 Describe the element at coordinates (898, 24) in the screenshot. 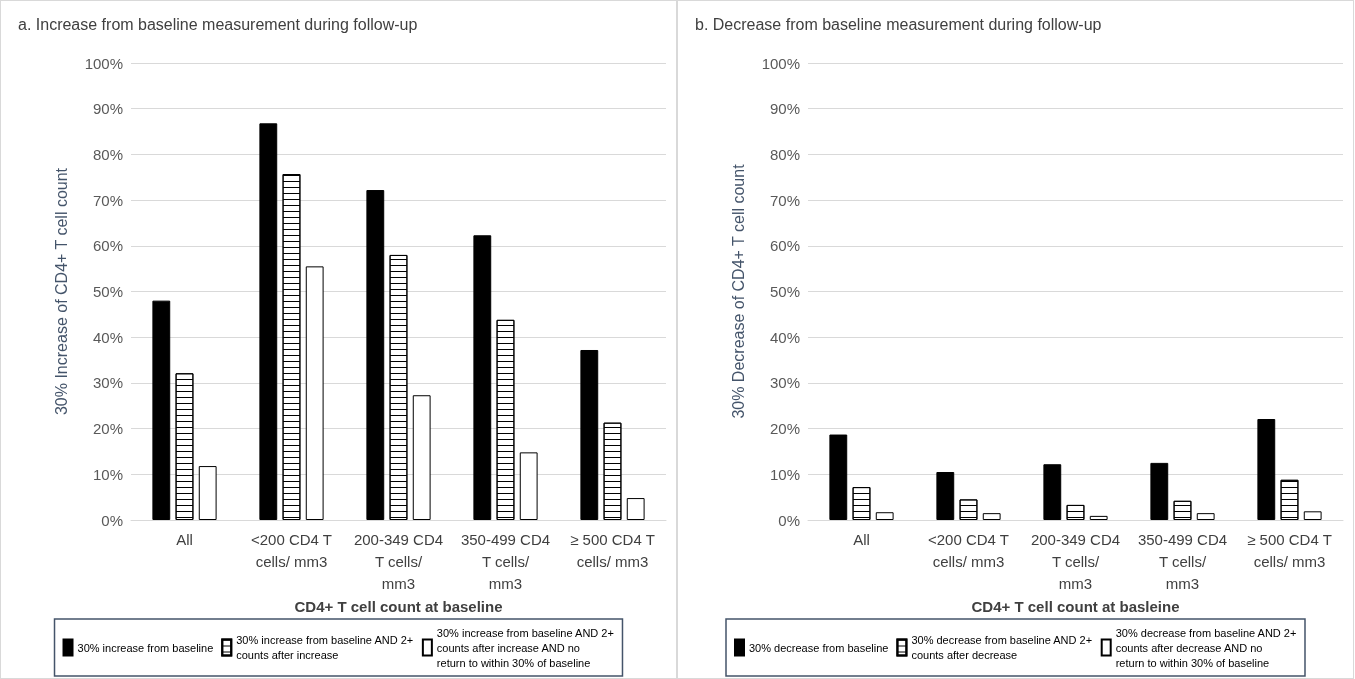

I see `chart-title: b. Decrease from baseline measurement during follow-up` at that location.